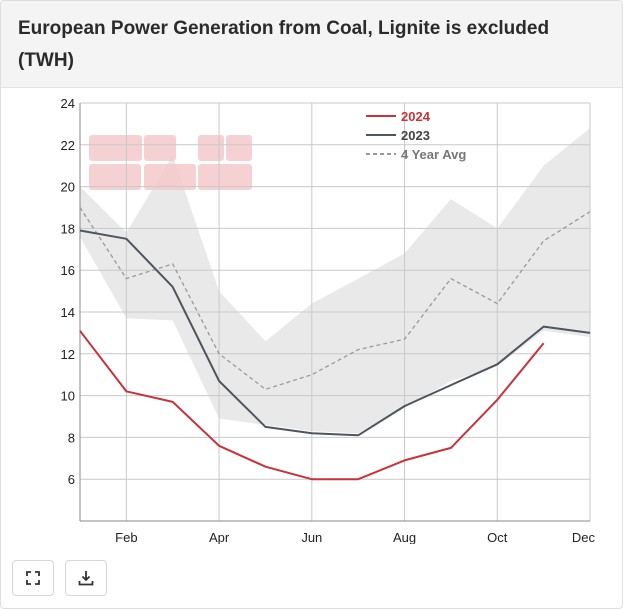  I want to click on y-tick-label: 22, so click(68, 145).